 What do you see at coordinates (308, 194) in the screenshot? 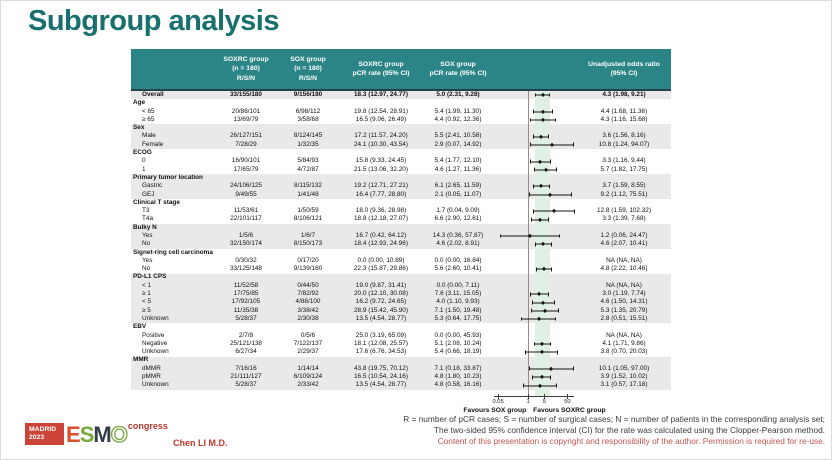
I see `rsn-sox-cell: 1/41/48` at bounding box center [308, 194].